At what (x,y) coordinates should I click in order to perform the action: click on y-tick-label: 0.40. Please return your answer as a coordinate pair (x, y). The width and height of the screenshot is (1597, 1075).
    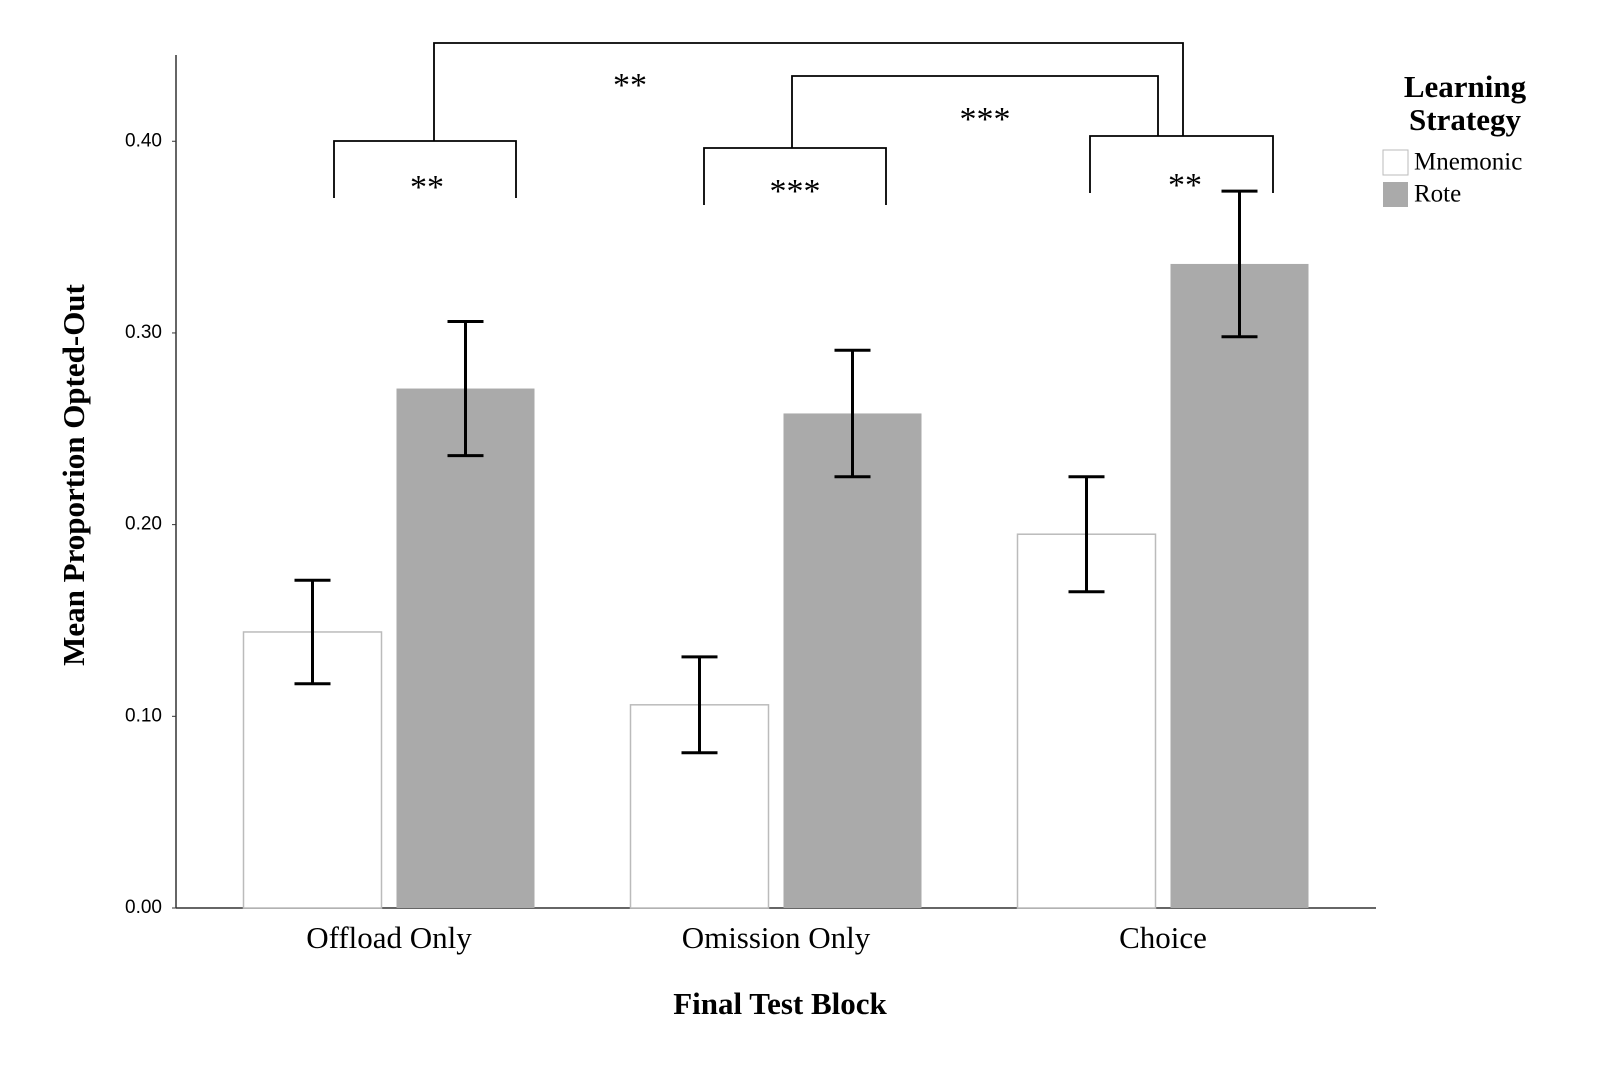
    Looking at the image, I should click on (143, 140).